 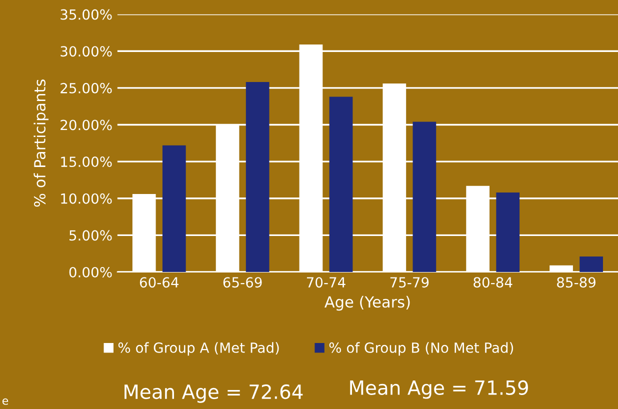 I want to click on x-tick-label: 75-79, so click(x=409, y=282).